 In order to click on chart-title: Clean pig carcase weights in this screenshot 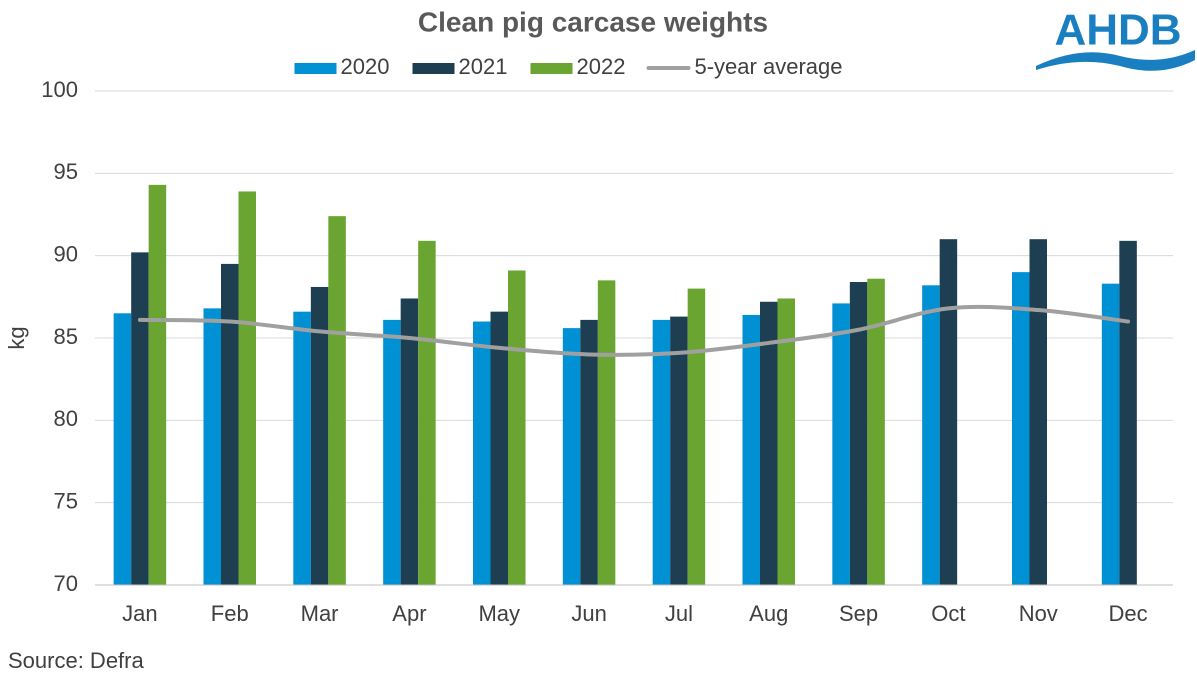, I will do `click(593, 21)`.